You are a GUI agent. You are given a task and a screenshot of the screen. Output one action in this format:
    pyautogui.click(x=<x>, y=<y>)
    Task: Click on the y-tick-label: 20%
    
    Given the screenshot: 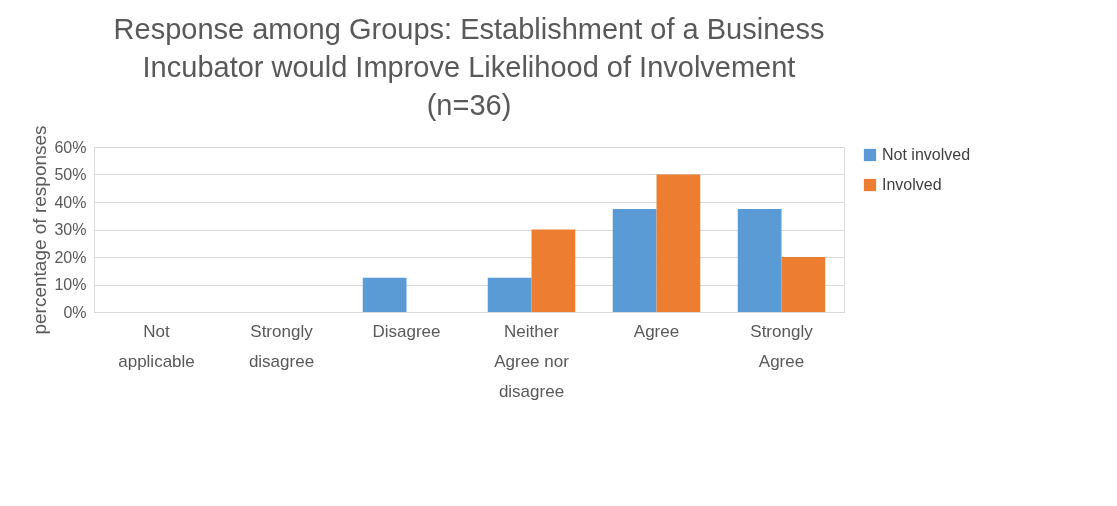 What is the action you would take?
    pyautogui.click(x=70, y=257)
    